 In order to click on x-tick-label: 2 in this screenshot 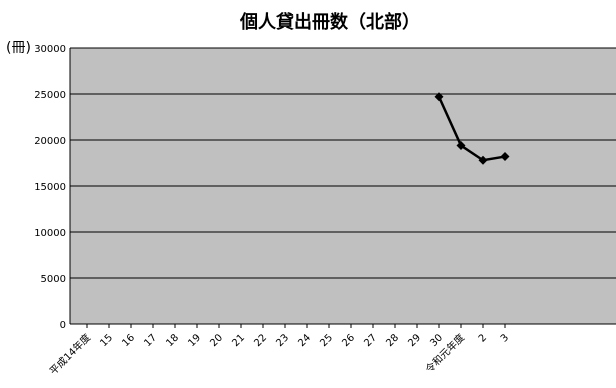, I will do `click(483, 338)`.